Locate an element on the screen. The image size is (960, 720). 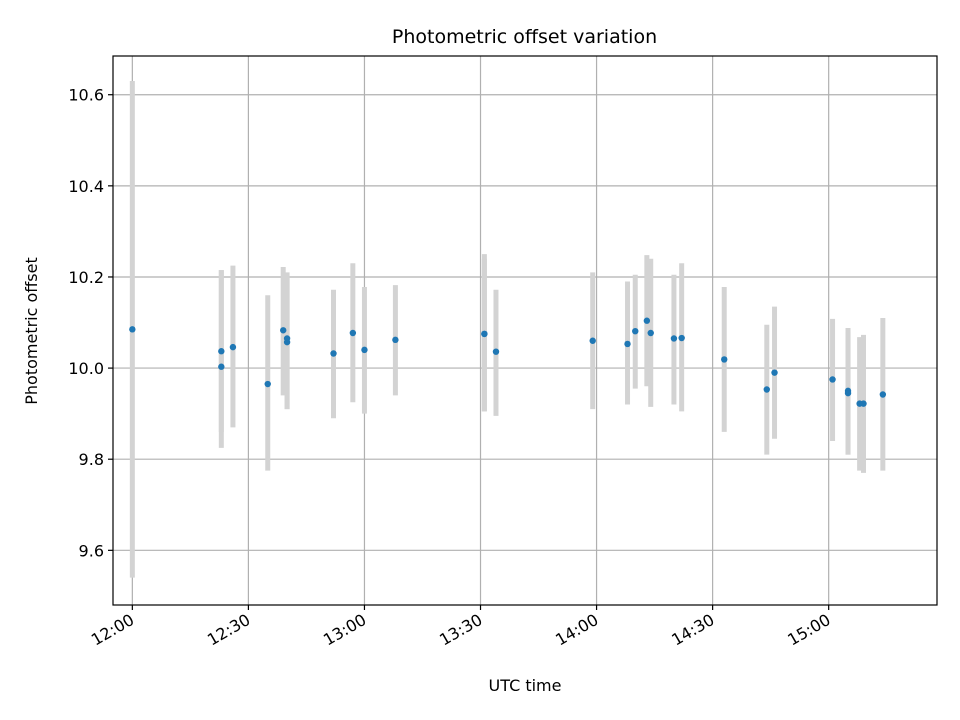
x-tick-label: 14:30 is located at coordinates (692, 630).